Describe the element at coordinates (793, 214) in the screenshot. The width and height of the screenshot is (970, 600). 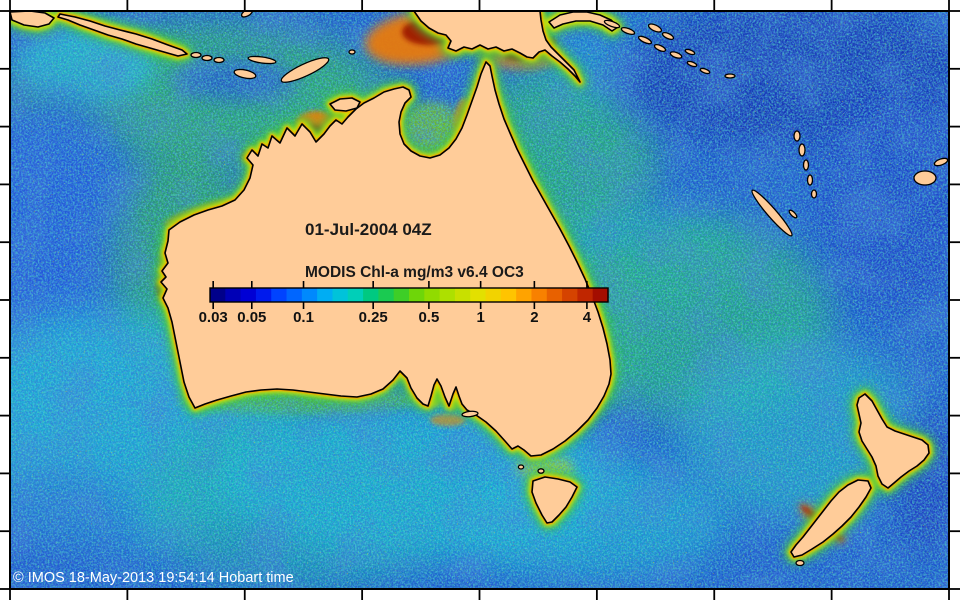
I see `land-loyalty-islands` at that location.